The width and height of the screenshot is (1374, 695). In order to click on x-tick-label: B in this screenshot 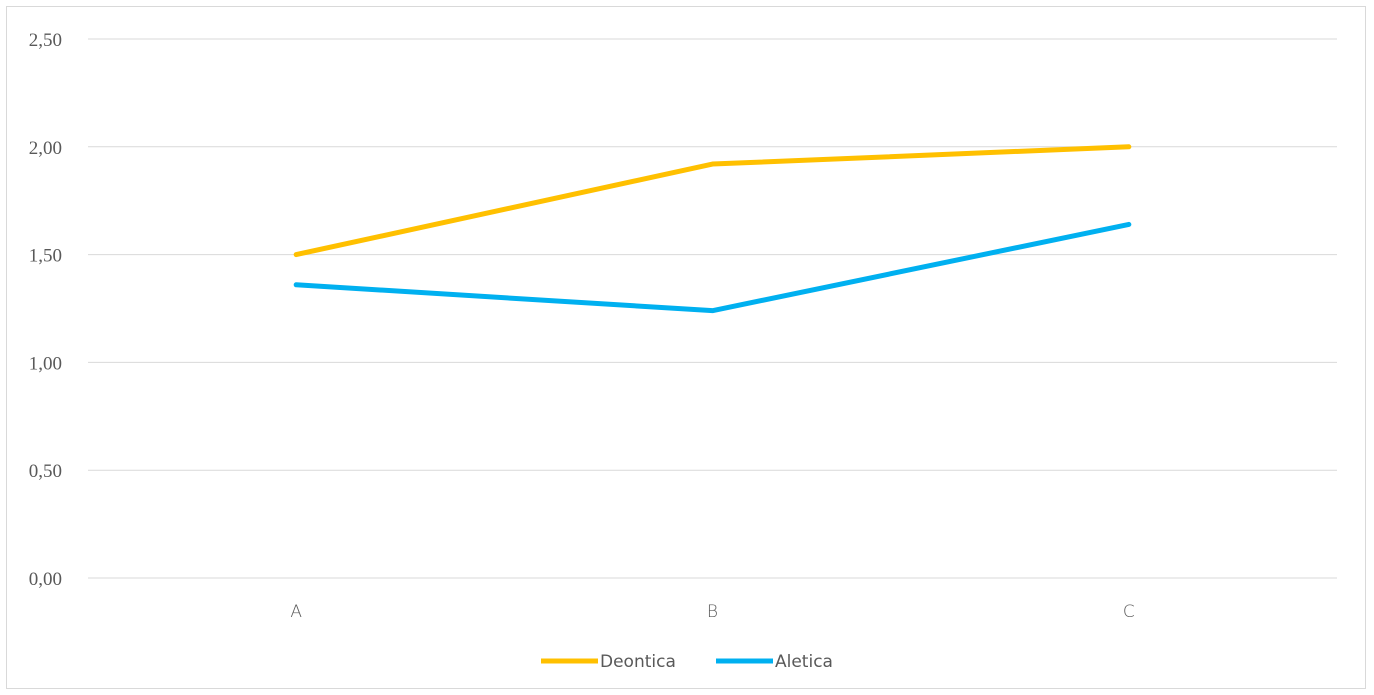, I will do `click(712, 612)`.